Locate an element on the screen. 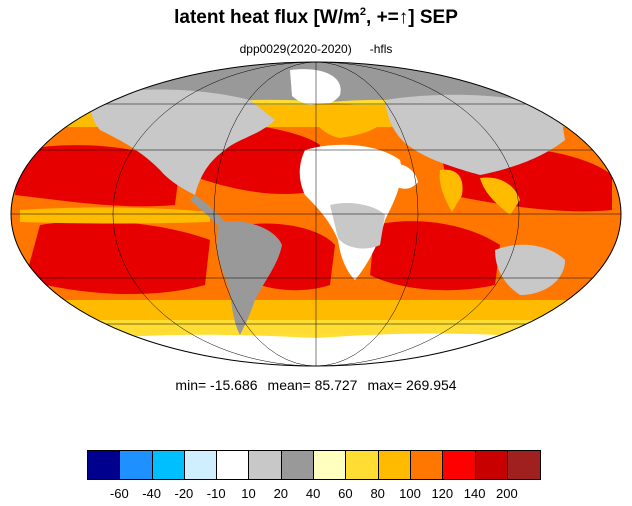 The width and height of the screenshot is (632, 506). stat-min: min= -15.686 is located at coordinates (216, 385).